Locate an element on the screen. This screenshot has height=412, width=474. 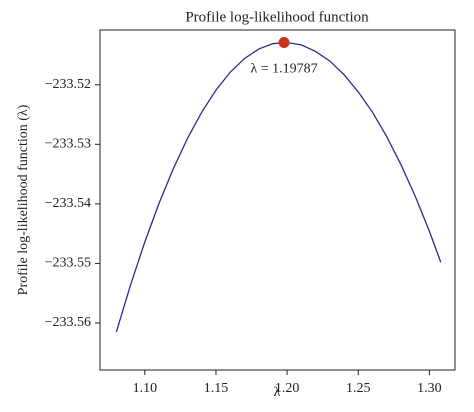
x-tick-label: 1.20 is located at coordinates (287, 388).